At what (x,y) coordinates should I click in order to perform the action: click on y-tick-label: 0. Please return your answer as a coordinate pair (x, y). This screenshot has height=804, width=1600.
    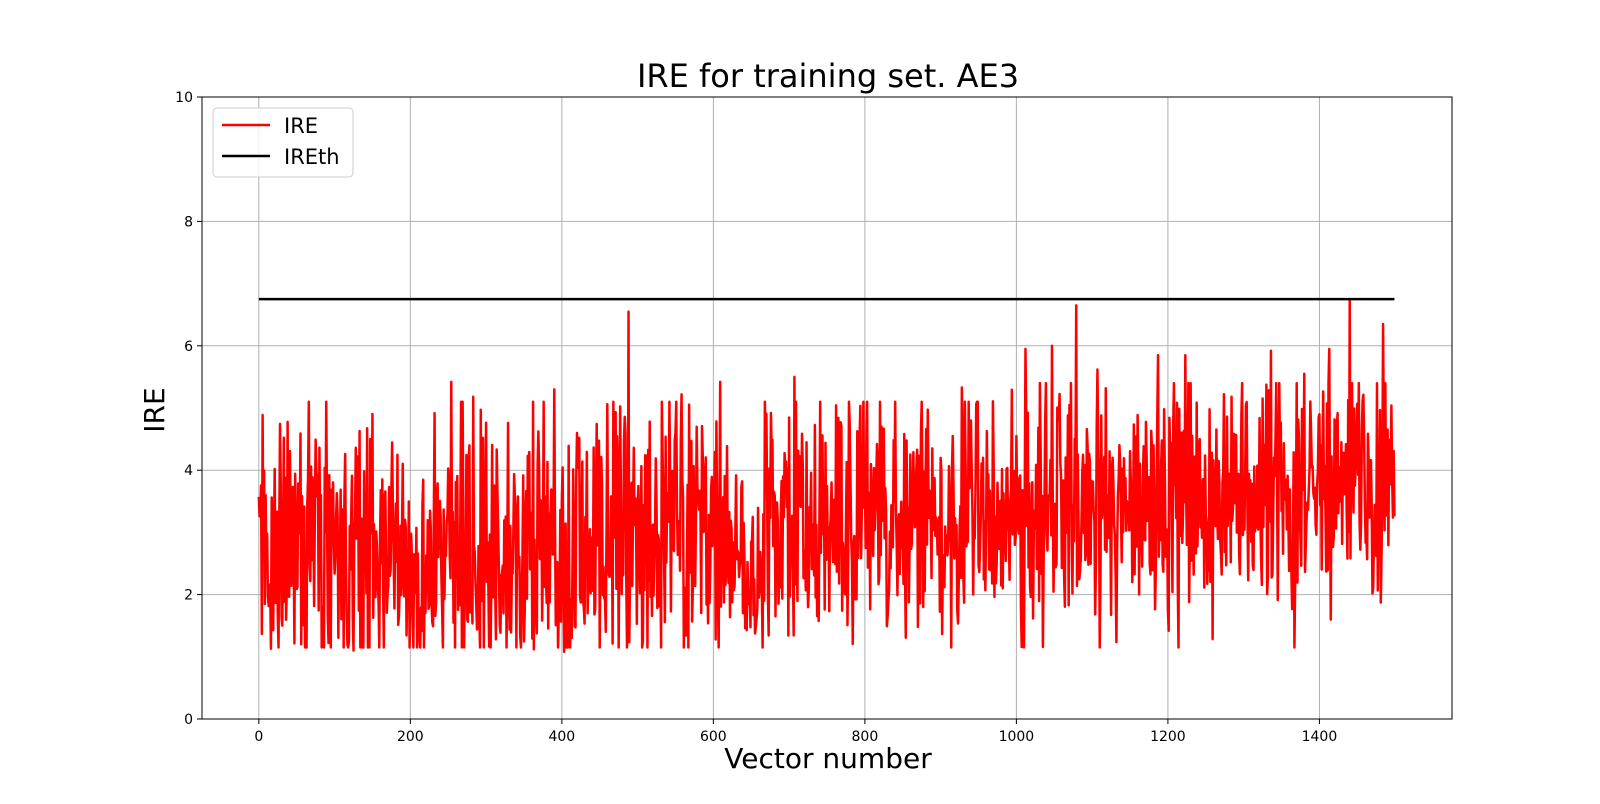
    Looking at the image, I should click on (188, 720).